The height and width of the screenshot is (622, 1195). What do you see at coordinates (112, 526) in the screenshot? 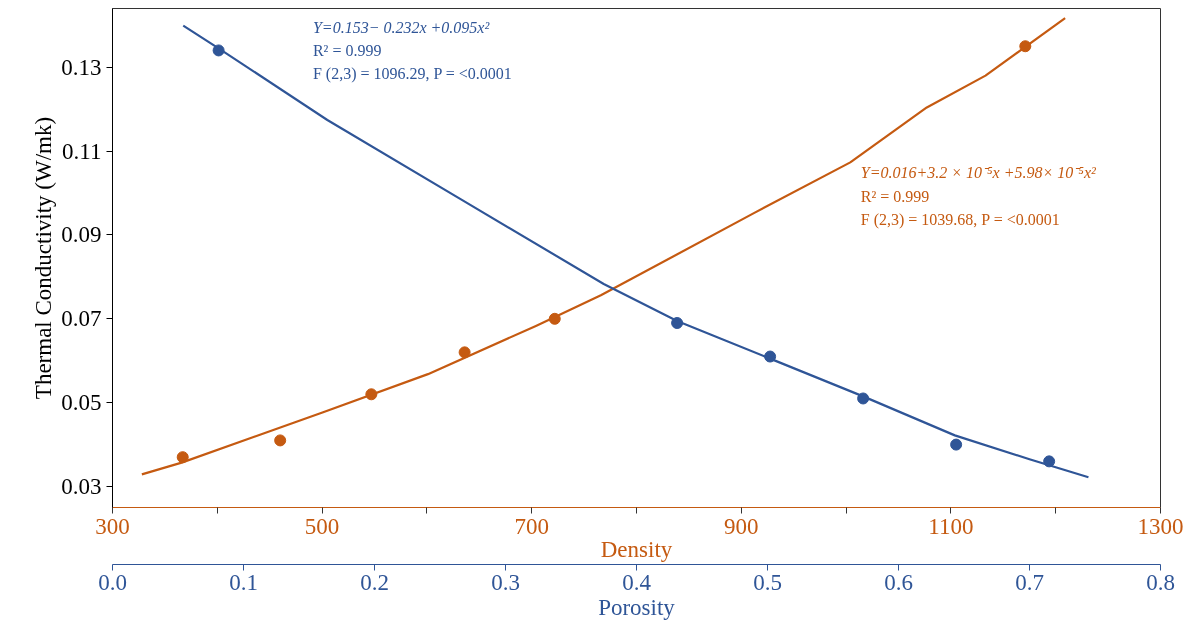
I see `x-tick-label: 300` at bounding box center [112, 526].